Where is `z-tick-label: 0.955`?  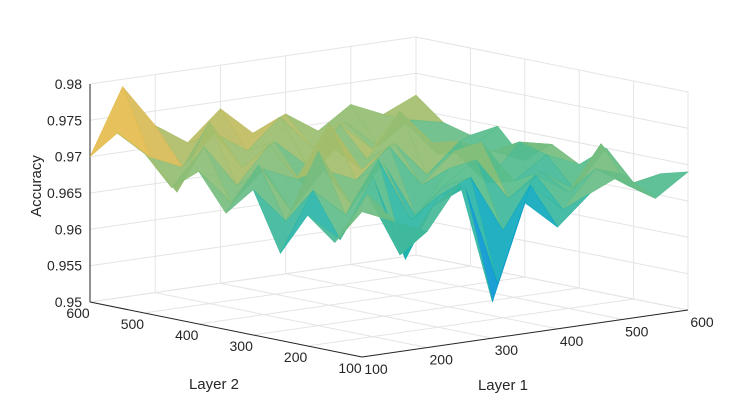
z-tick-label: 0.955 is located at coordinates (64, 266).